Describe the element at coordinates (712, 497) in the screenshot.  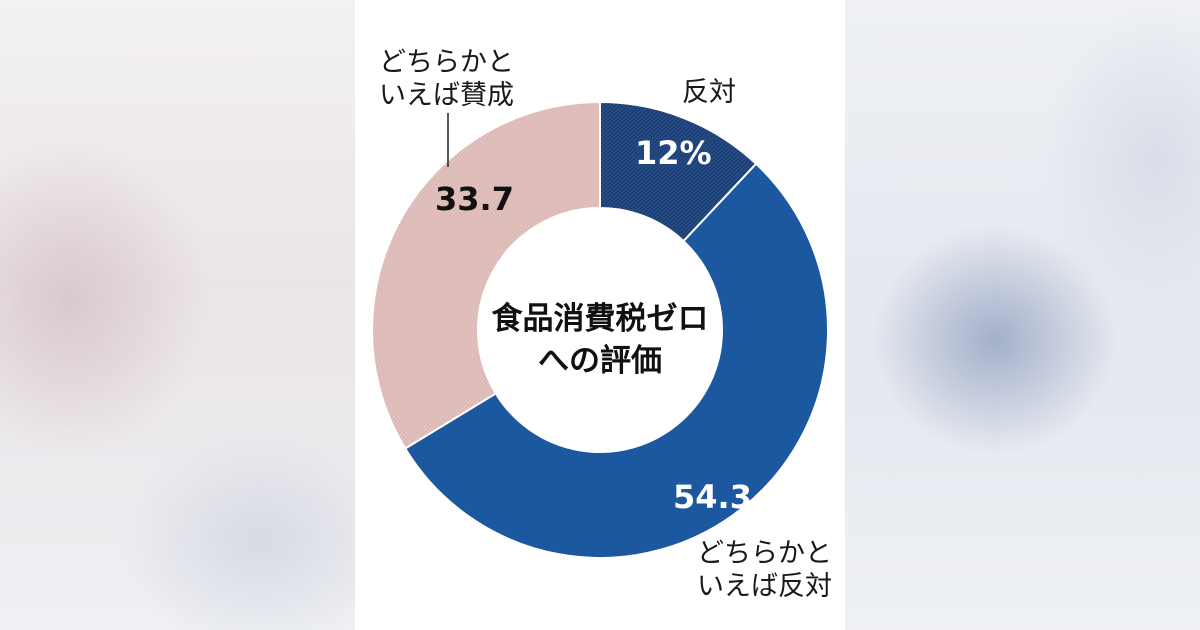
I see `value-label-dochira-hantai: 54.3` at that location.